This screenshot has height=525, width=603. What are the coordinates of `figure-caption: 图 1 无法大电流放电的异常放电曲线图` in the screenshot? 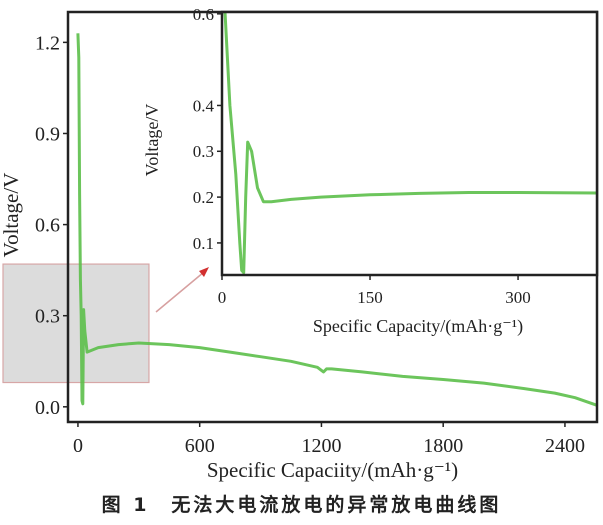 It's located at (301, 505).